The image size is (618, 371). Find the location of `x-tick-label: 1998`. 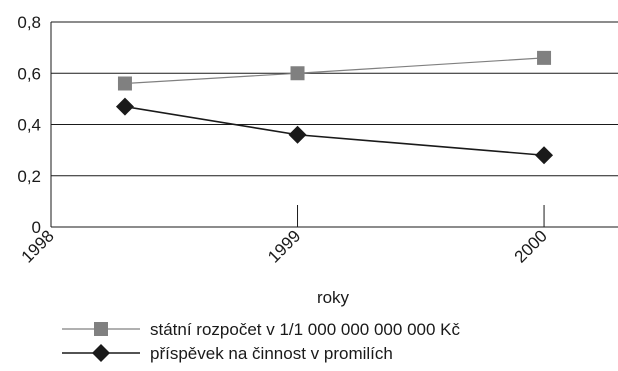

x-tick-label: 1998 is located at coordinates (38, 246).